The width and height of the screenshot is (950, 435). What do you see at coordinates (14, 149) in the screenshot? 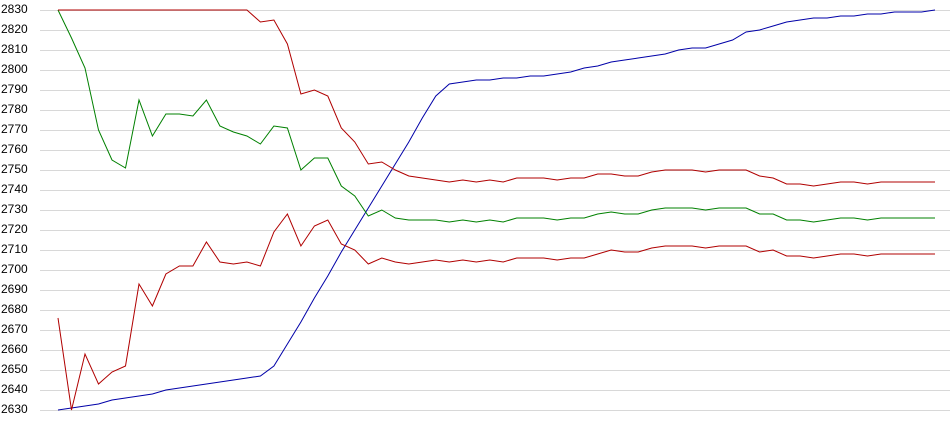
I see `y-tick-label: 2760` at bounding box center [14, 149].